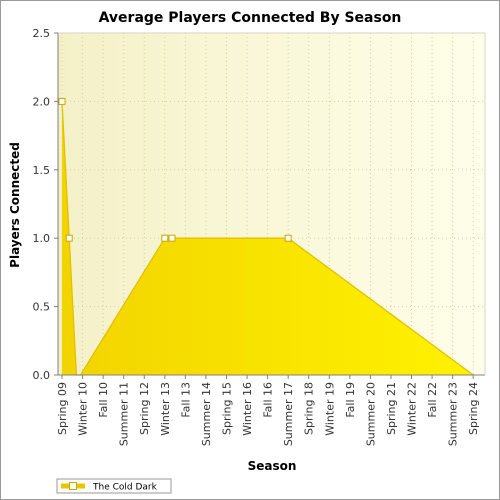 The height and width of the screenshot is (500, 500). I want to click on x-tick-label: Winter 10, so click(83, 409).